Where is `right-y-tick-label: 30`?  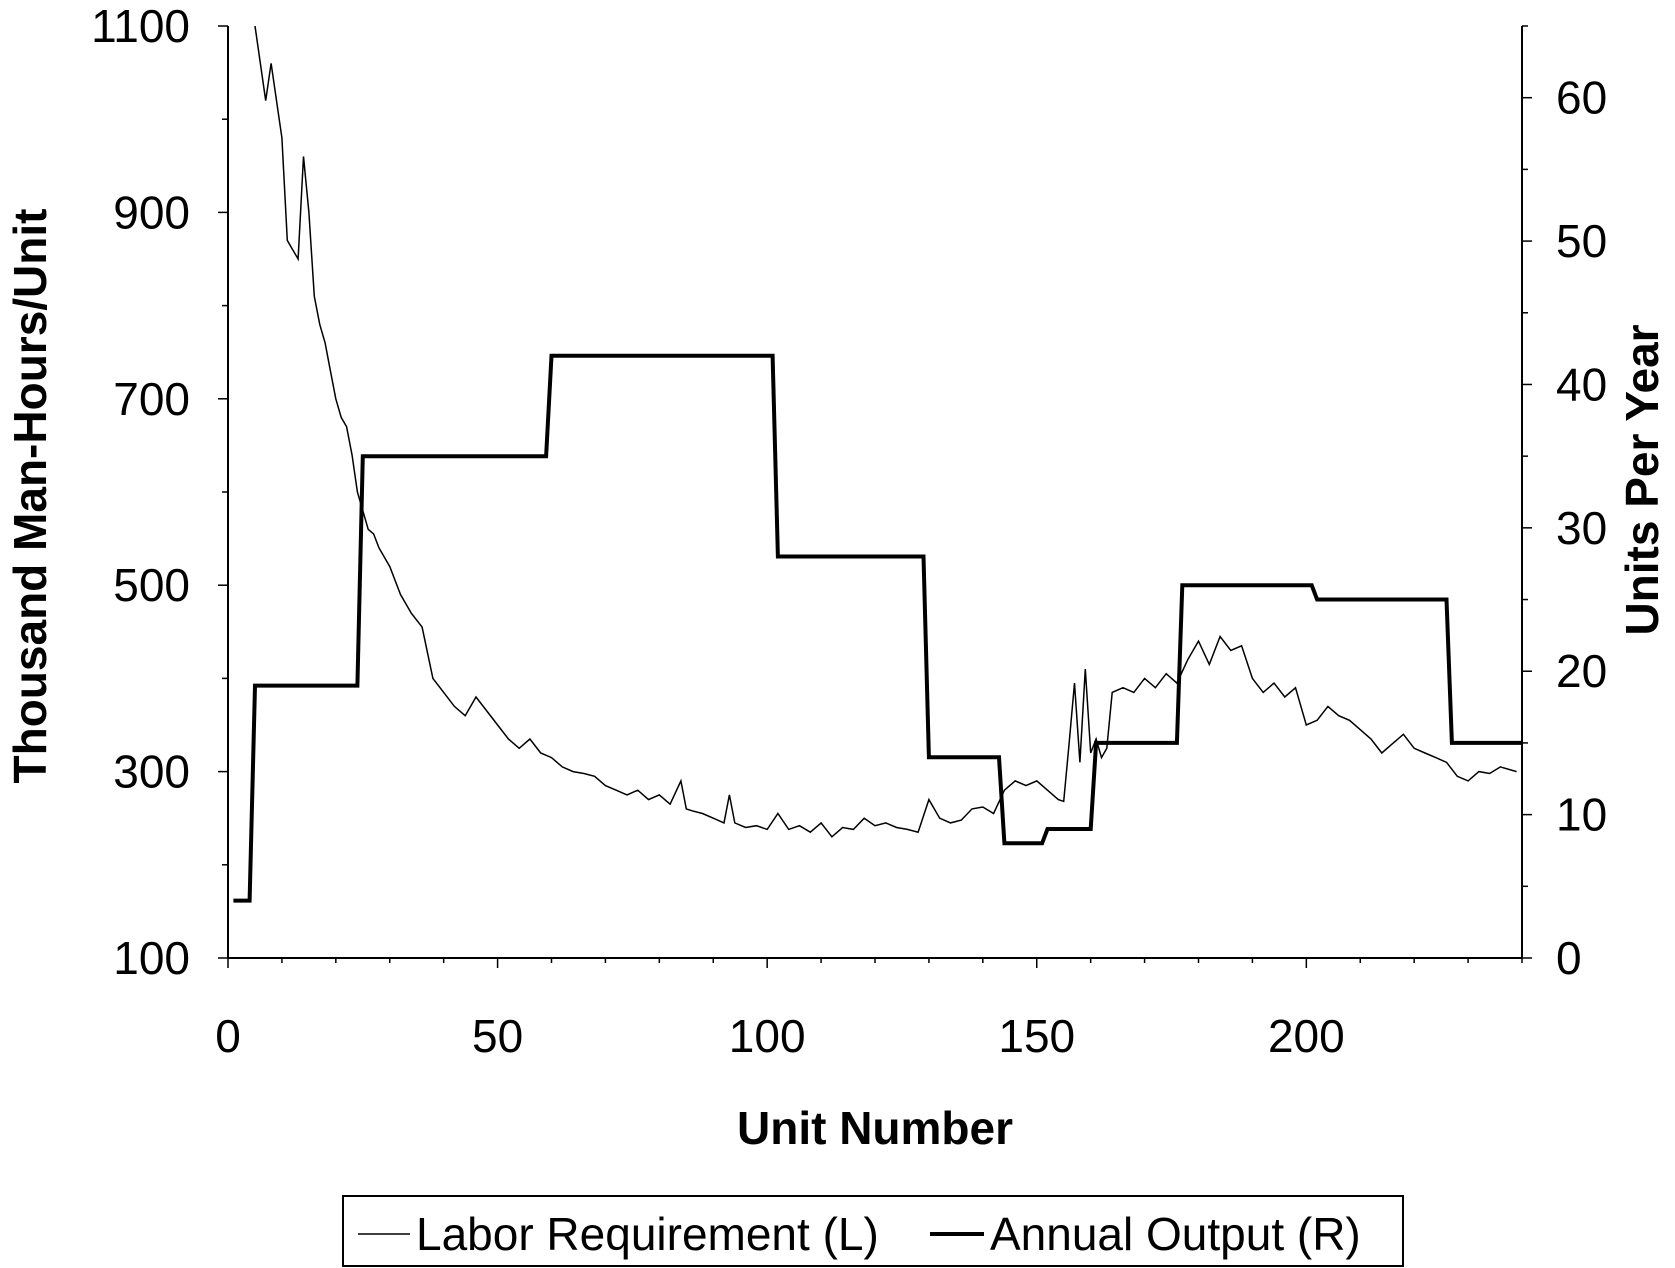
right-y-tick-label: 30 is located at coordinates (1581, 528).